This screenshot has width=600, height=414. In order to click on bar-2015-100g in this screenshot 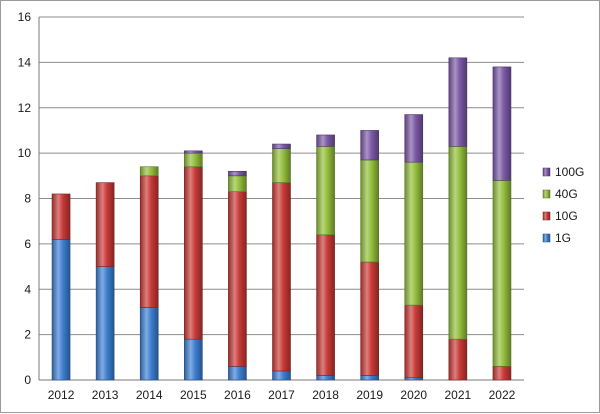, I will do `click(193, 152)`.